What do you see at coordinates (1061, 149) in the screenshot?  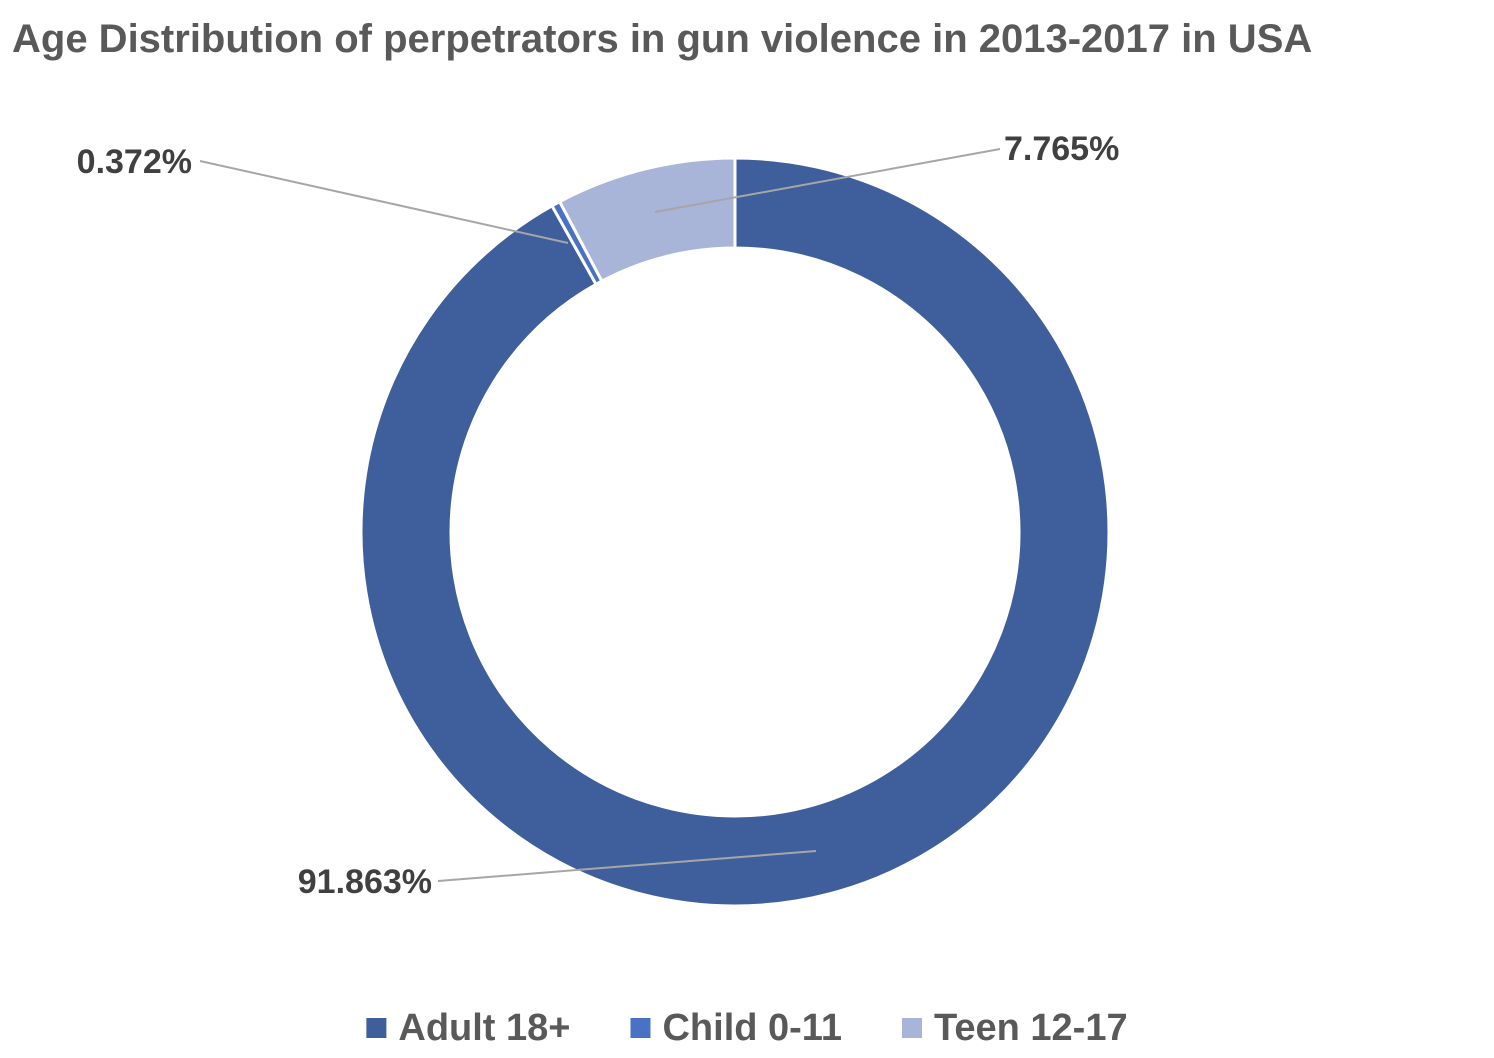 I see `data-label-teen-12-17: 7.765%` at bounding box center [1061, 149].